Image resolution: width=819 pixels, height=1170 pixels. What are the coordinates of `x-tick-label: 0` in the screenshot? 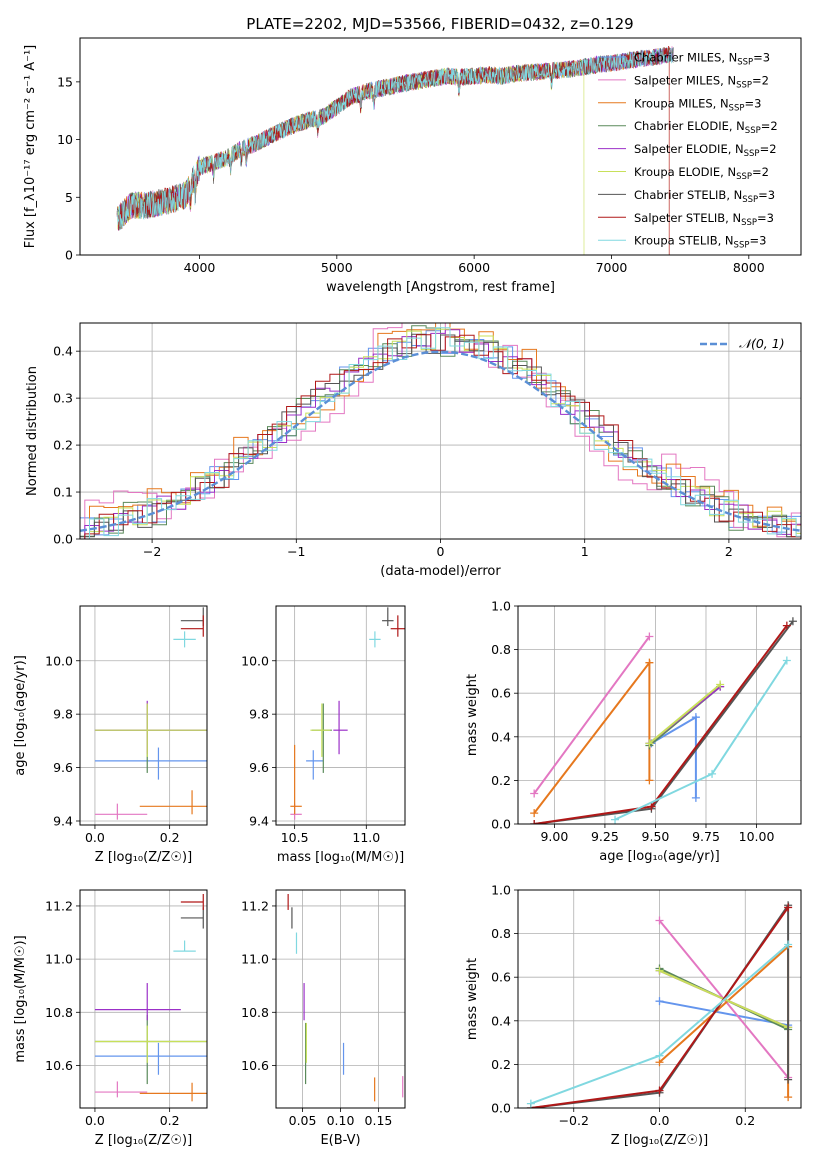 It's located at (441, 551).